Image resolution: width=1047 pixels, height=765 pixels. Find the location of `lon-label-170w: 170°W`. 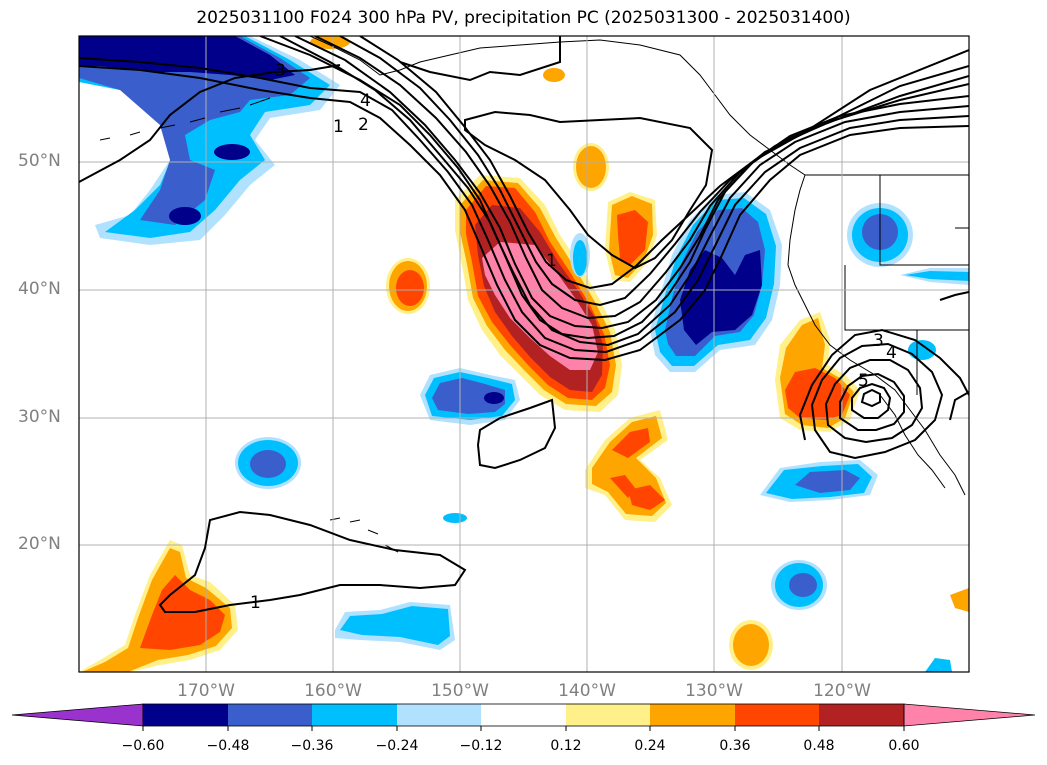

lon-label-170w: 170°W is located at coordinates (206, 691).